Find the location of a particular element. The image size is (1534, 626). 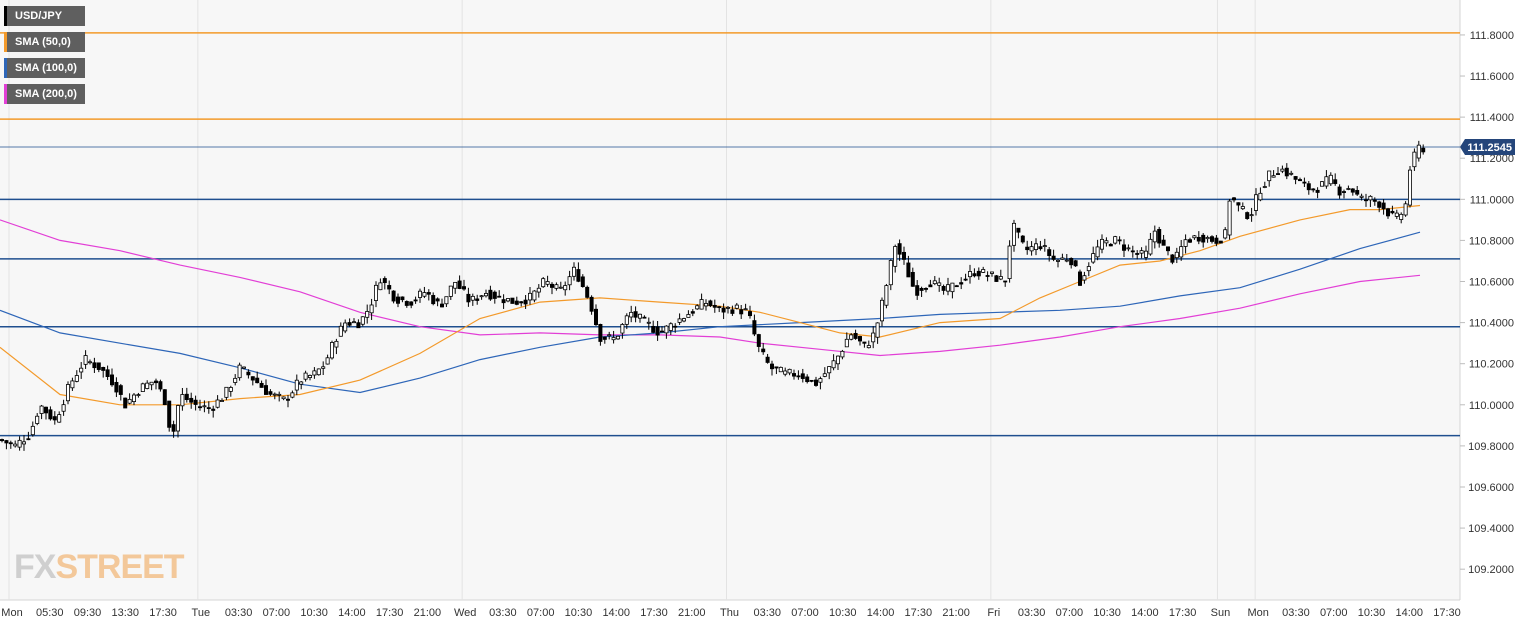

x-tick-label: 17:30 is located at coordinates (1447, 613).